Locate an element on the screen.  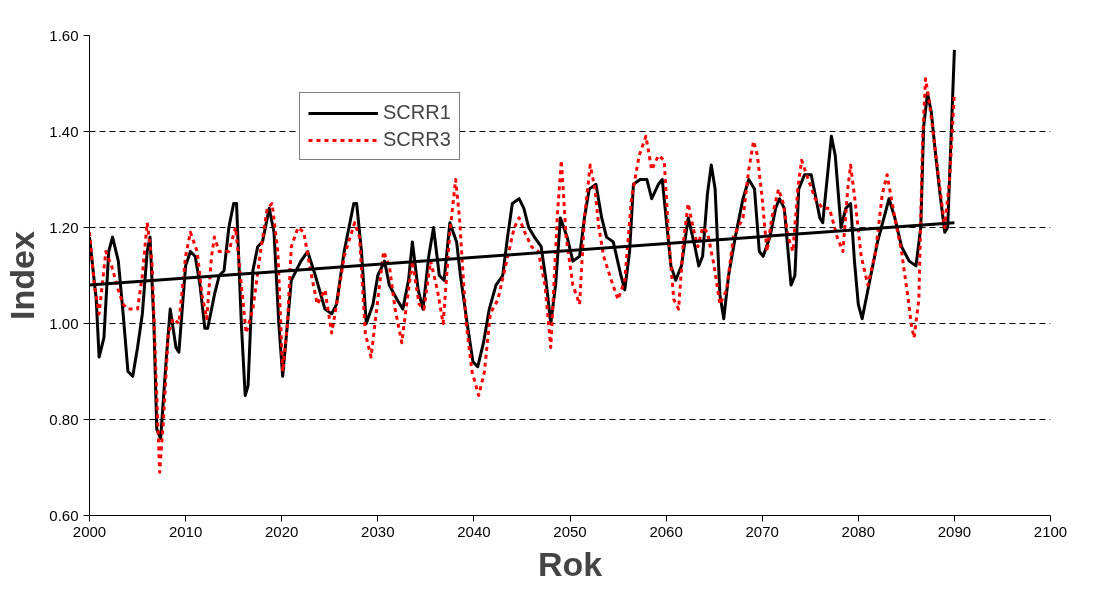
x-tick-label: 2070 is located at coordinates (762, 531).